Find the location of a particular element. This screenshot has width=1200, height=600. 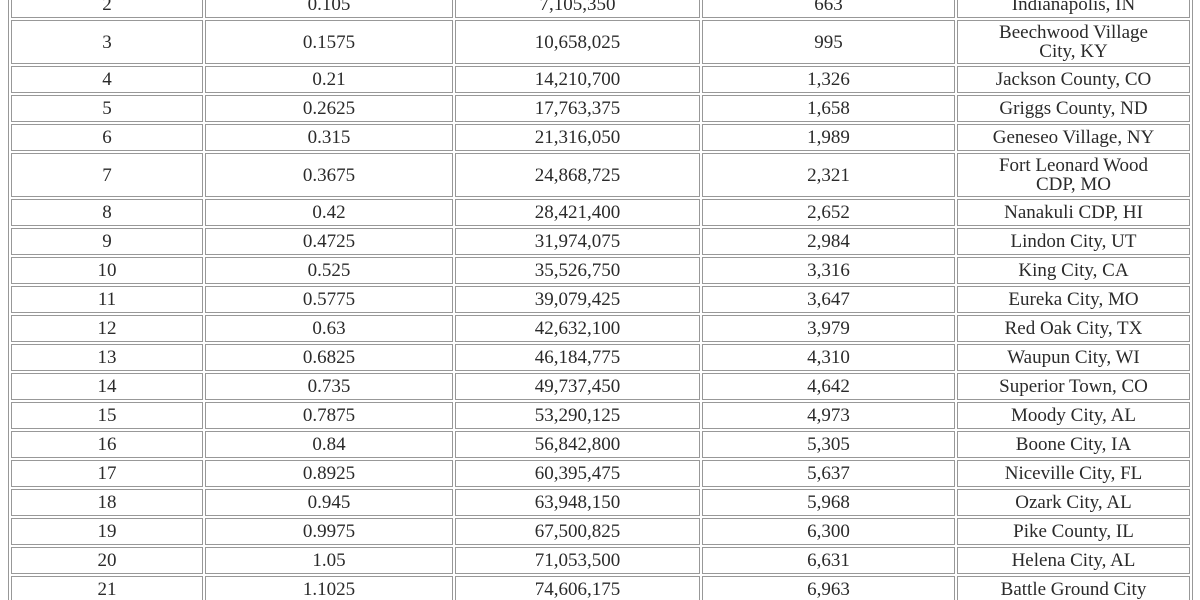

cell-place: Pike County, IL is located at coordinates (1073, 531).